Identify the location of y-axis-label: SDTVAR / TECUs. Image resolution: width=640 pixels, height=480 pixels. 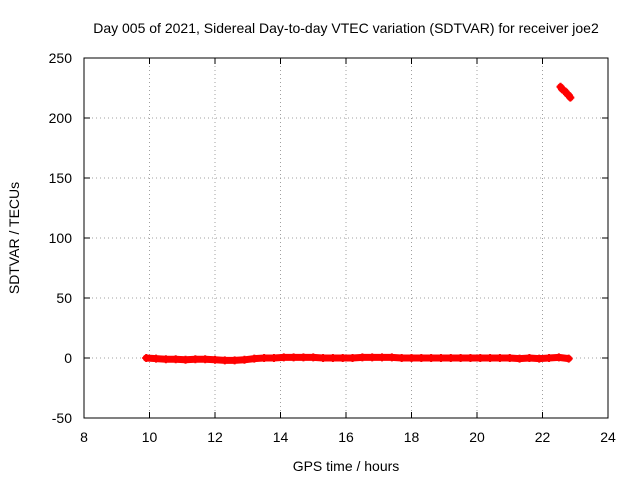
(14, 238).